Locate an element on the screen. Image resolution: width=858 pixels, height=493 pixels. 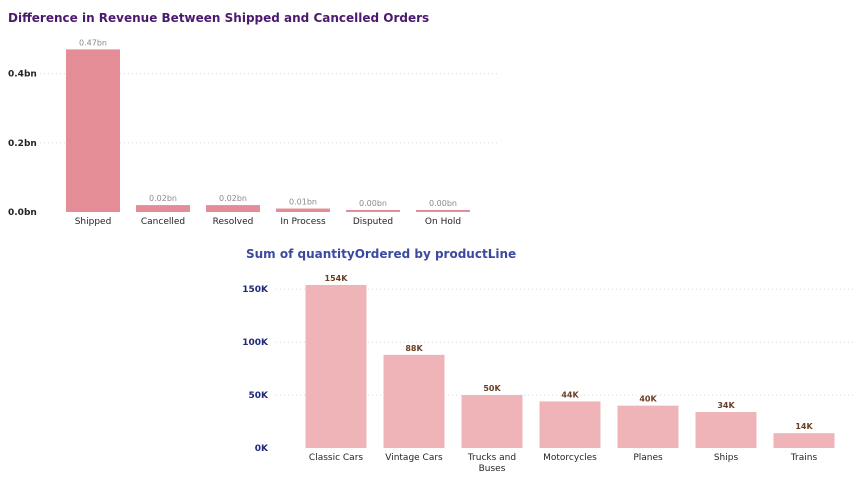
x-tick-label: Vintage Cars is located at coordinates (414, 458).